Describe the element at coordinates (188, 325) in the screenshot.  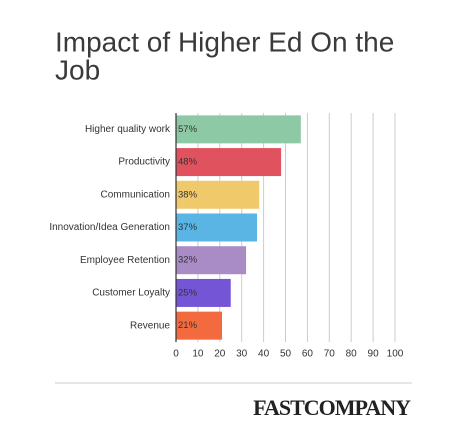
I see `value-label: 21%` at that location.